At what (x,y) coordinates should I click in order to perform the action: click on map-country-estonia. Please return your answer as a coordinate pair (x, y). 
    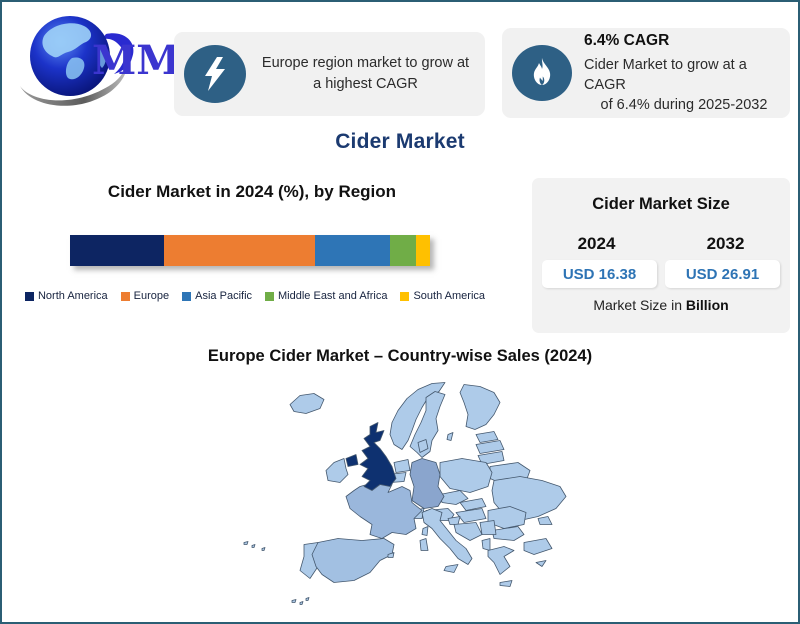
    Looking at the image, I should click on (487, 437).